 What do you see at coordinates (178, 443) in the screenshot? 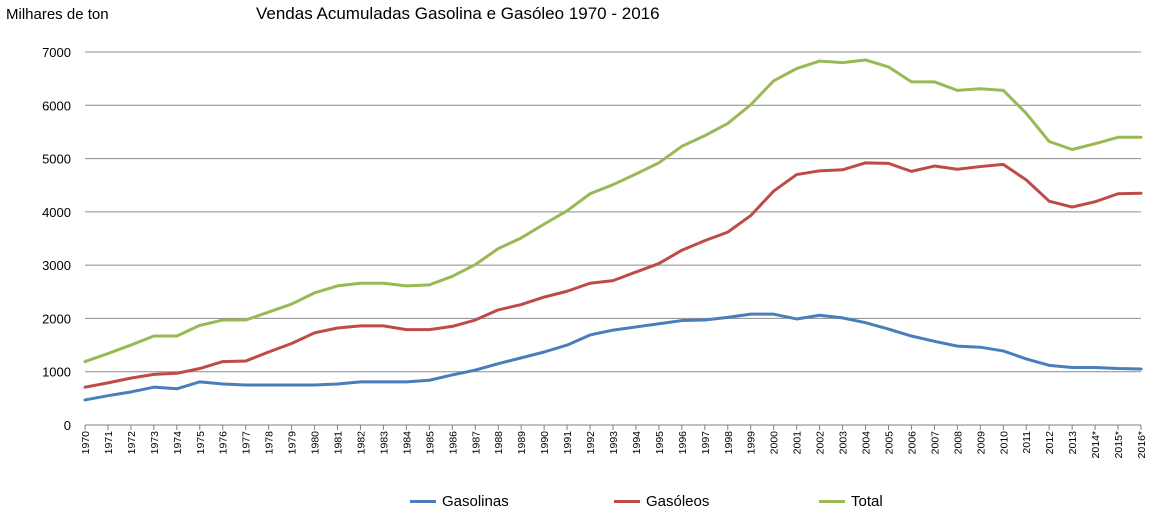
I see `x-tick-label: 1974` at bounding box center [178, 443].